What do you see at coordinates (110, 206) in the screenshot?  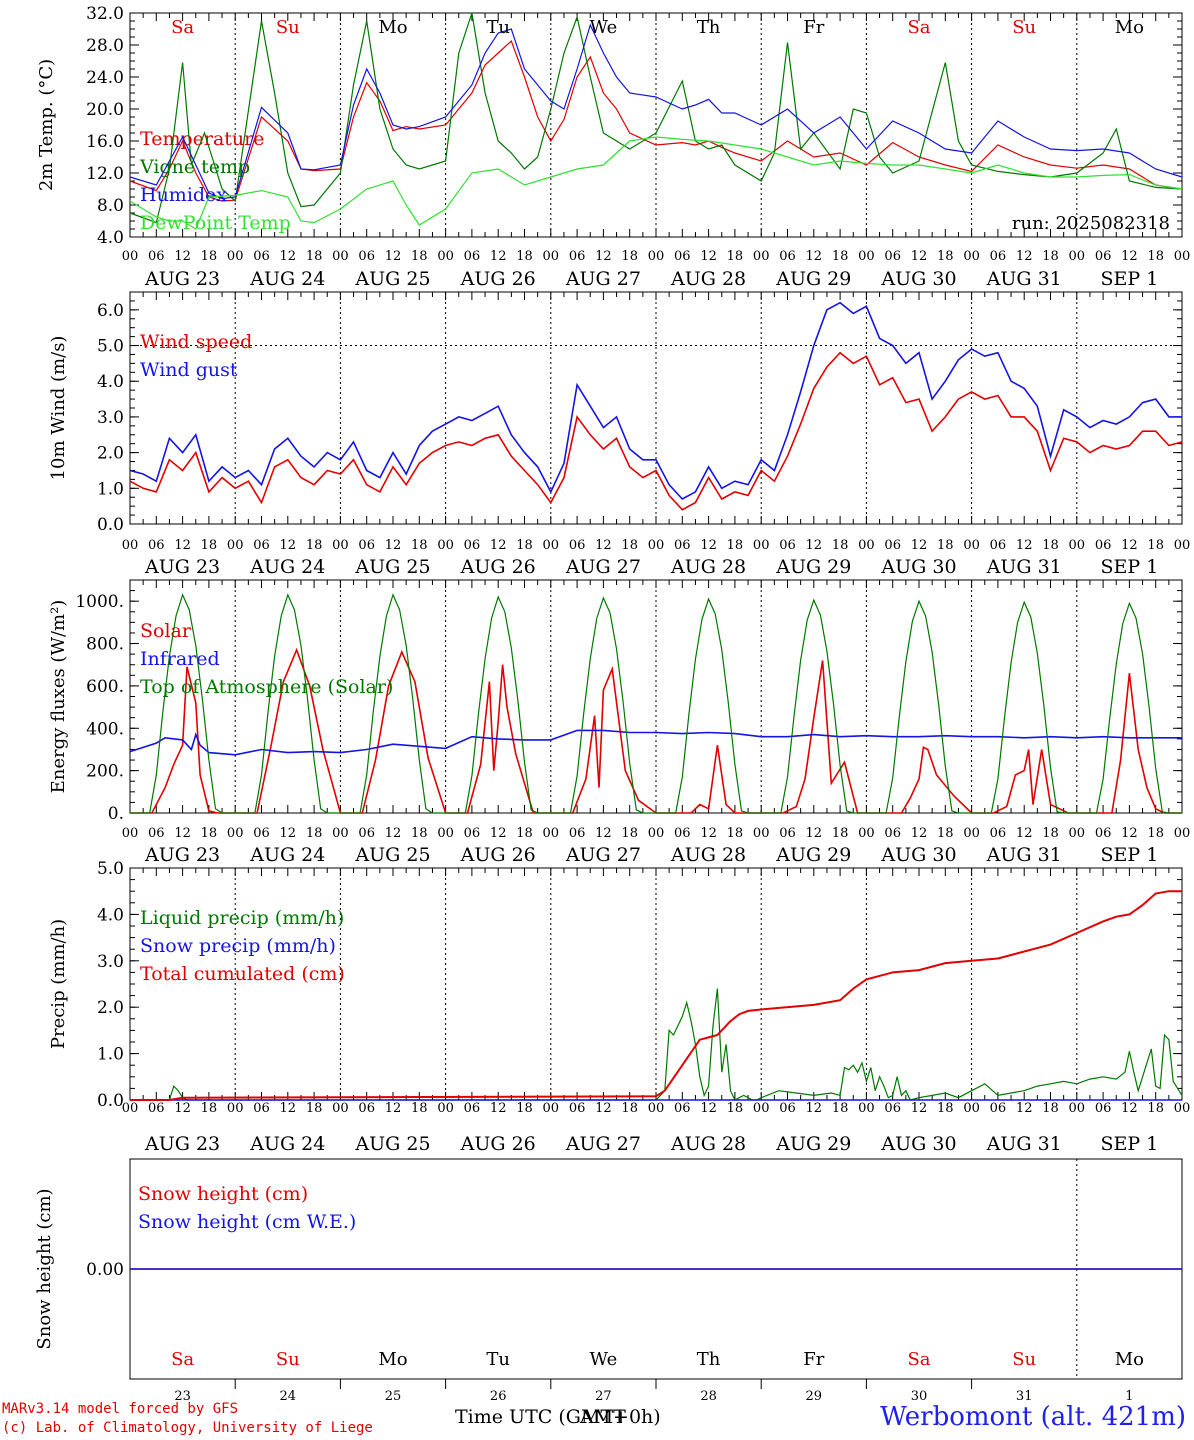 I see `y-tick-label: 8.0` at bounding box center [110, 206].